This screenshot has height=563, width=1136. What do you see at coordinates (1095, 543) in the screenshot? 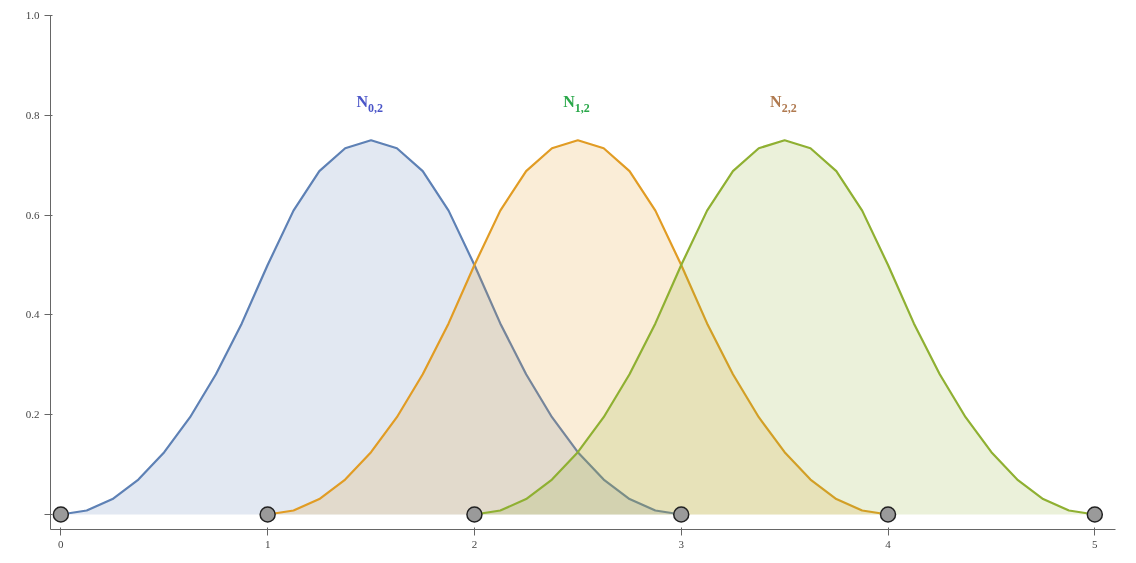
I see `x-tick-label: 5` at bounding box center [1095, 543].